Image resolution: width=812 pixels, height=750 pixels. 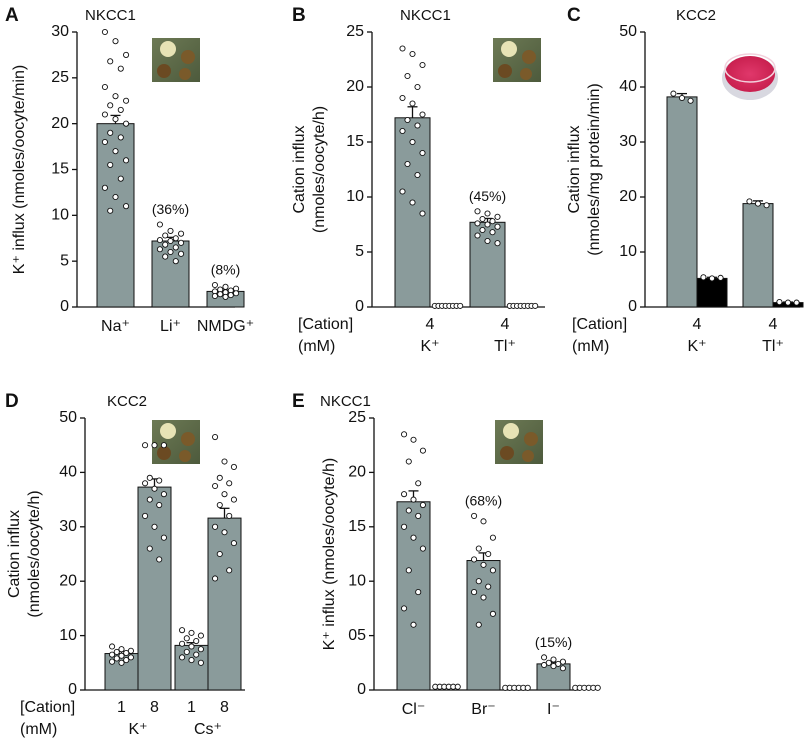 I want to click on y-tick-label: 40, so click(x=628, y=86).